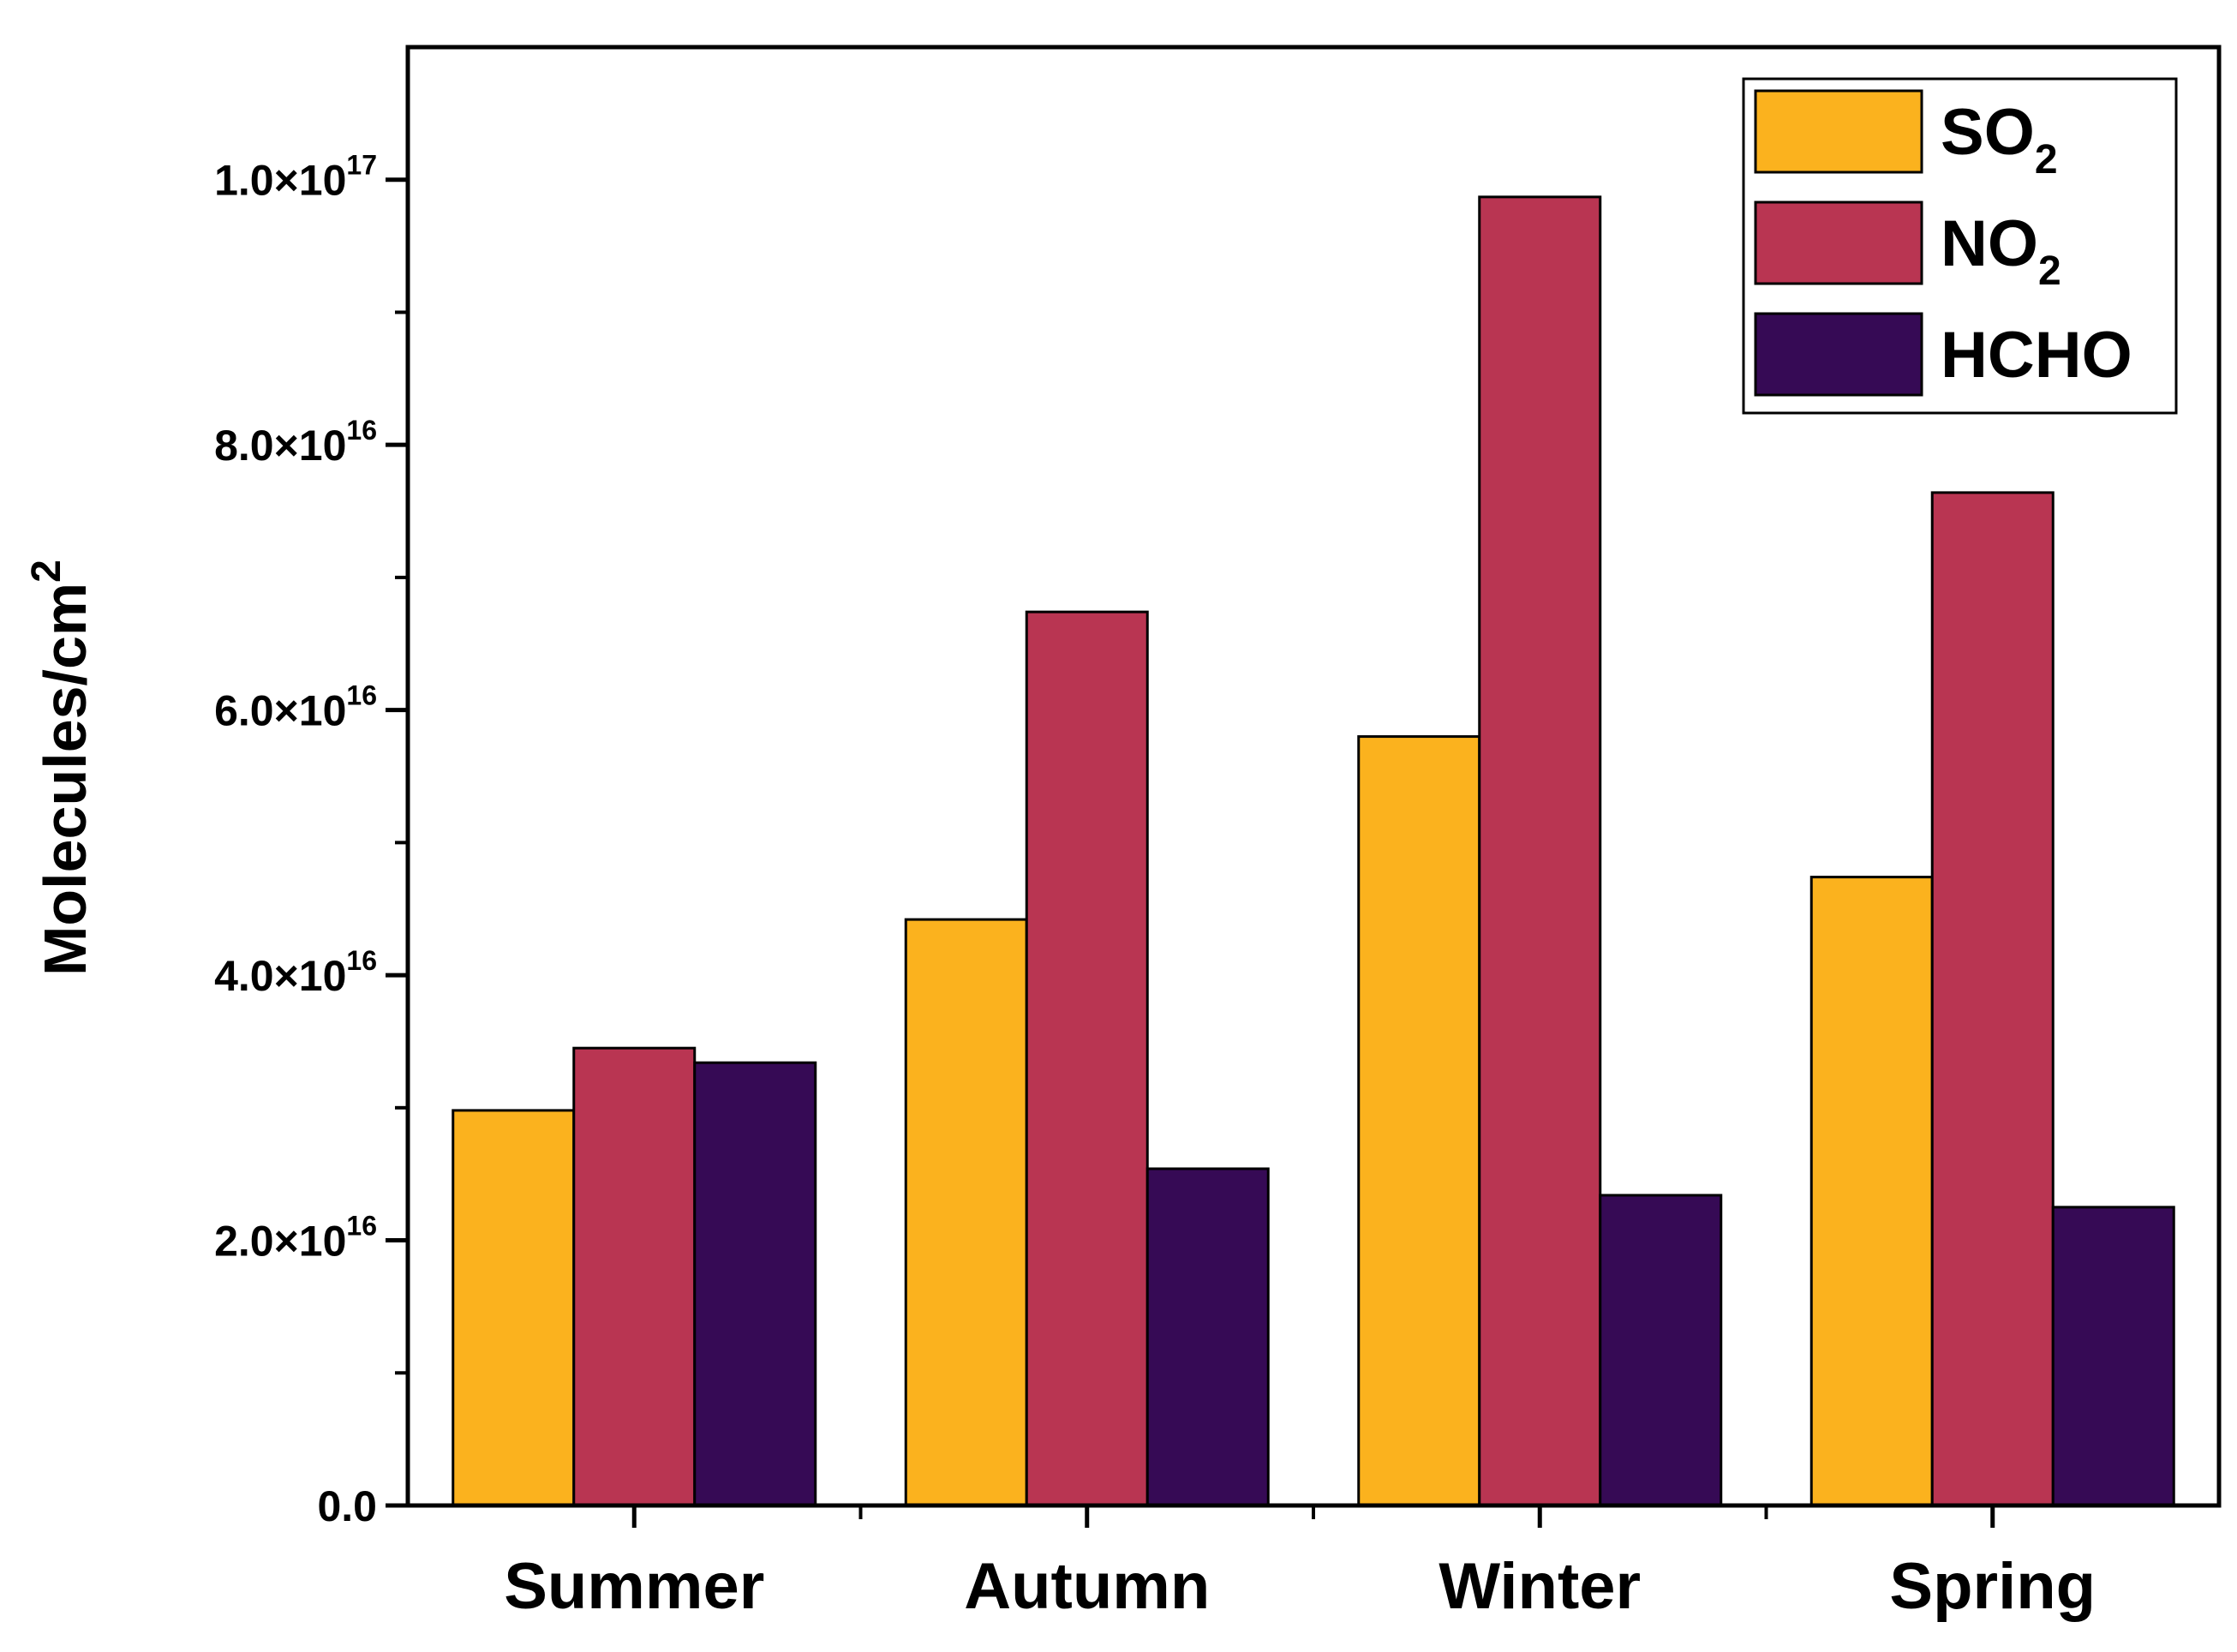 The height and width of the screenshot is (1652, 2237). Describe the element at coordinates (755, 1284) in the screenshot. I see `bar-summer-hcho` at that location.